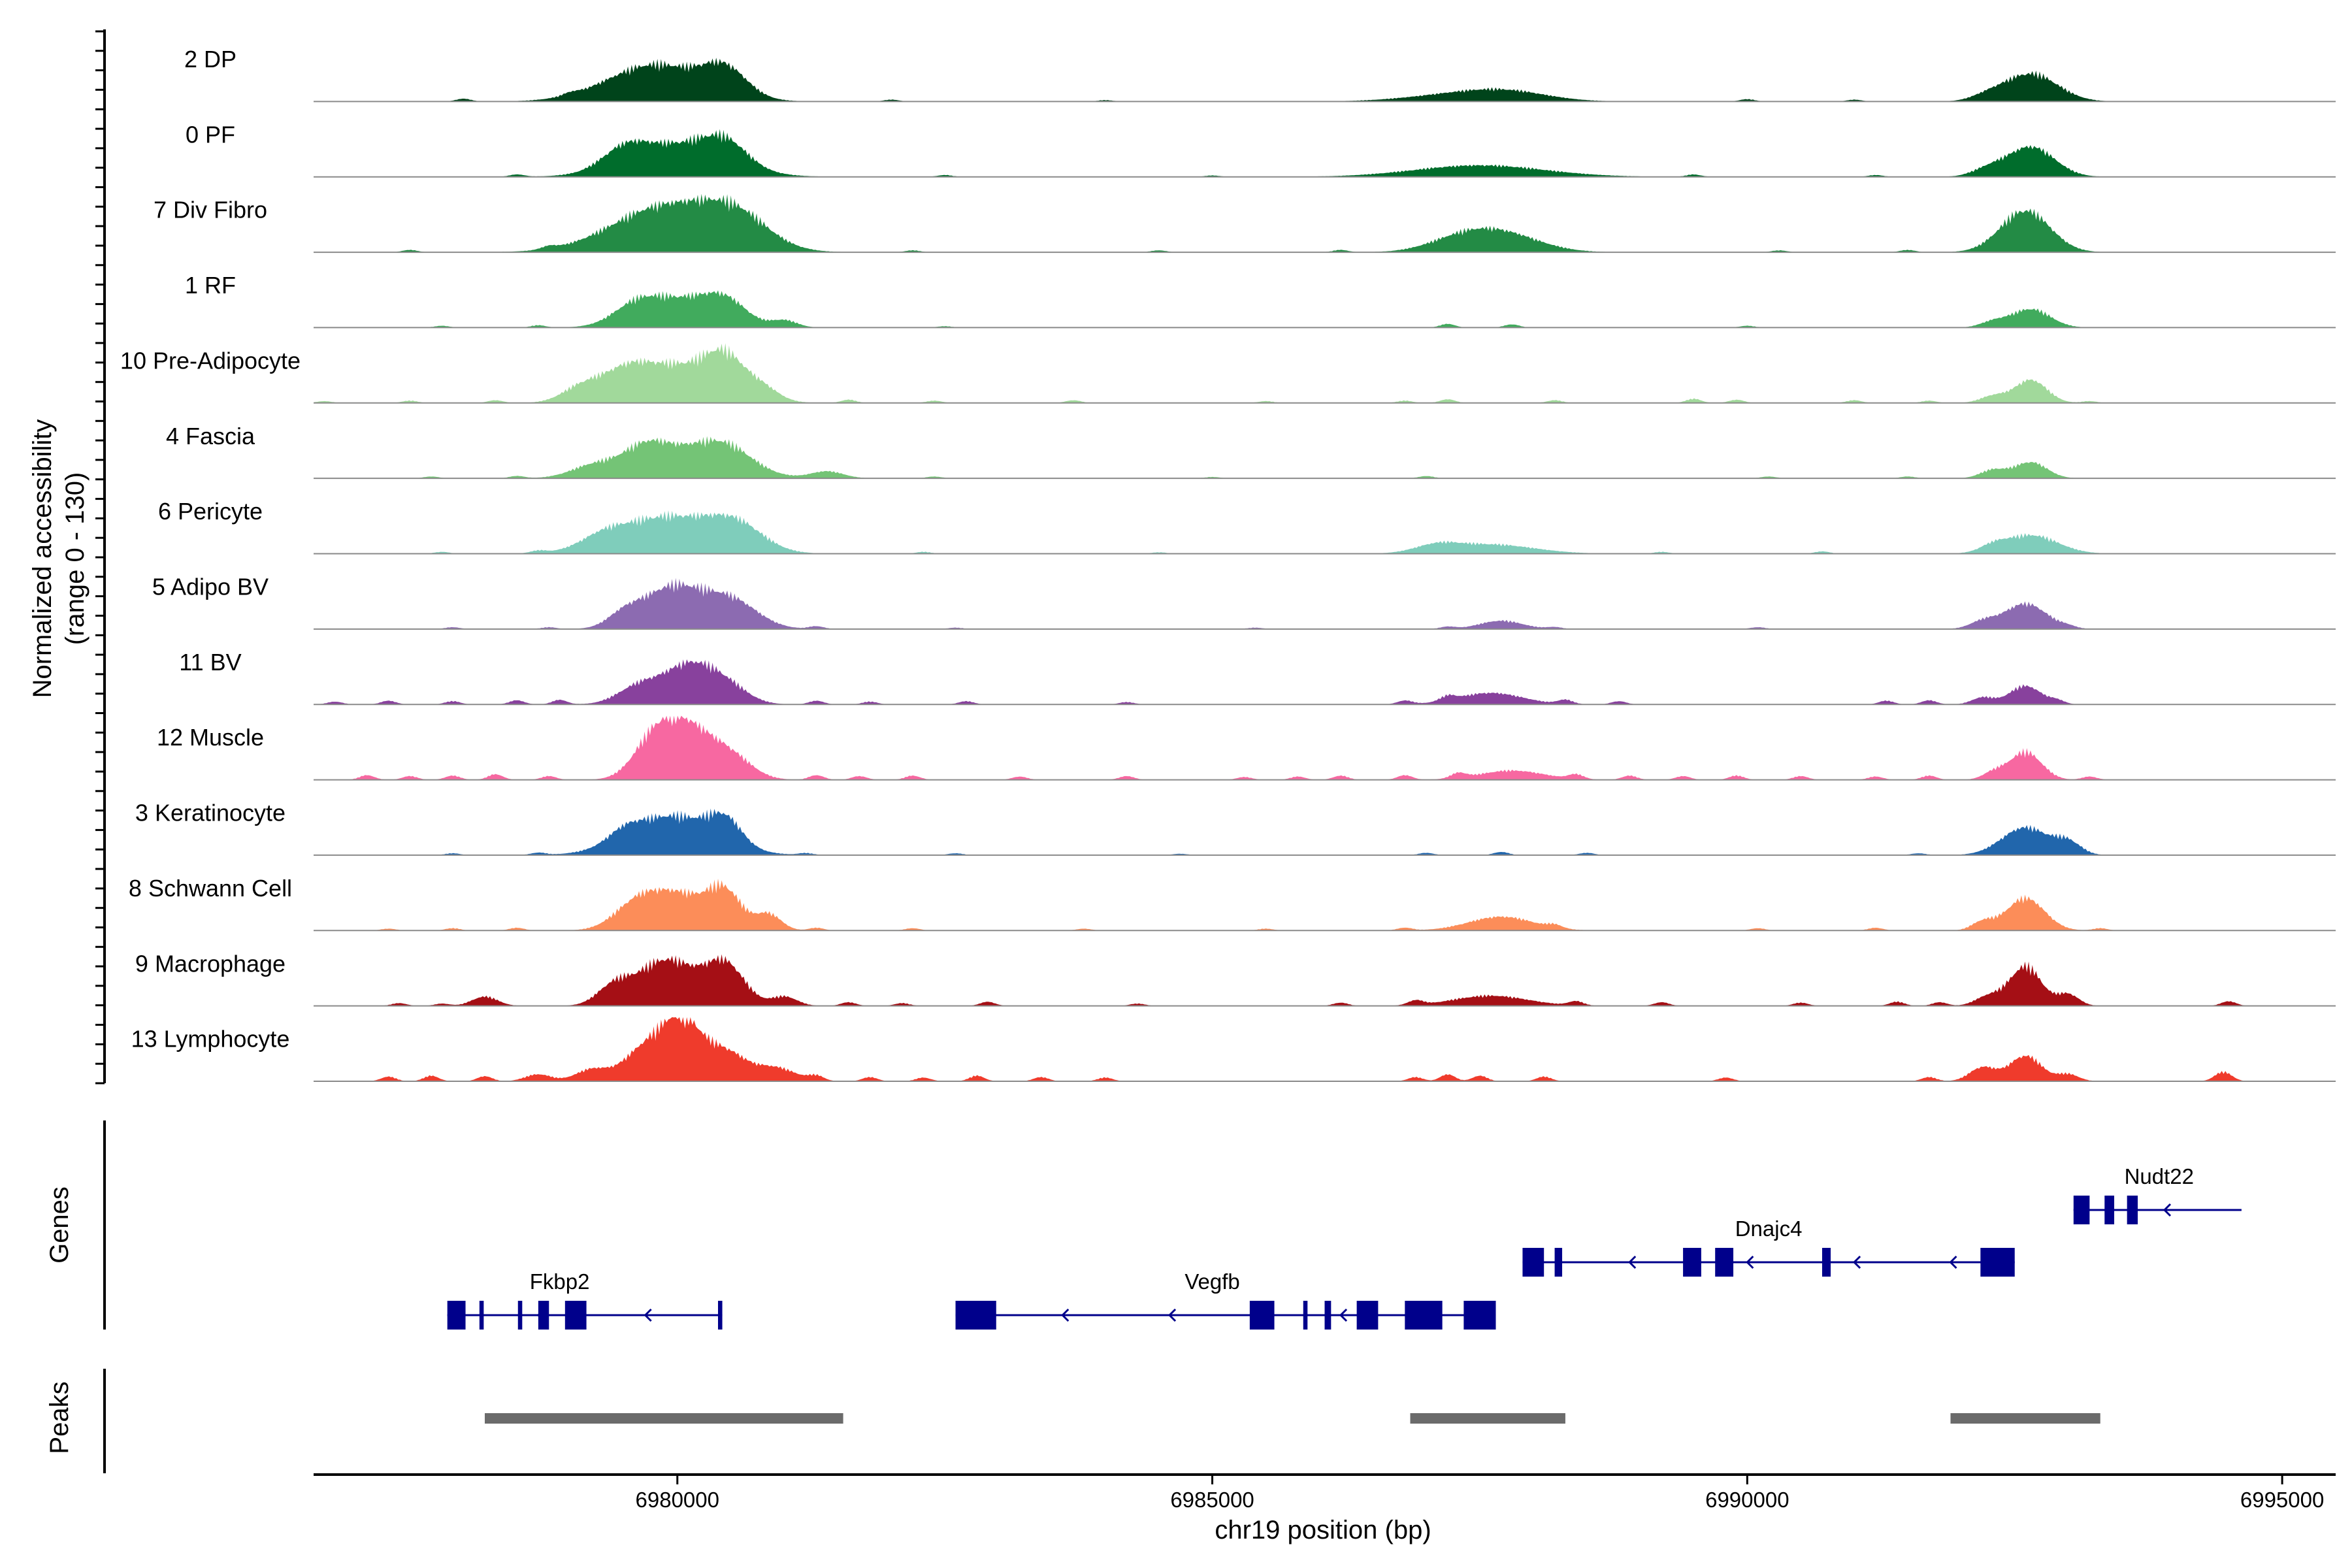  I want to click on track-label: 7 Div Fibro, so click(210, 210).